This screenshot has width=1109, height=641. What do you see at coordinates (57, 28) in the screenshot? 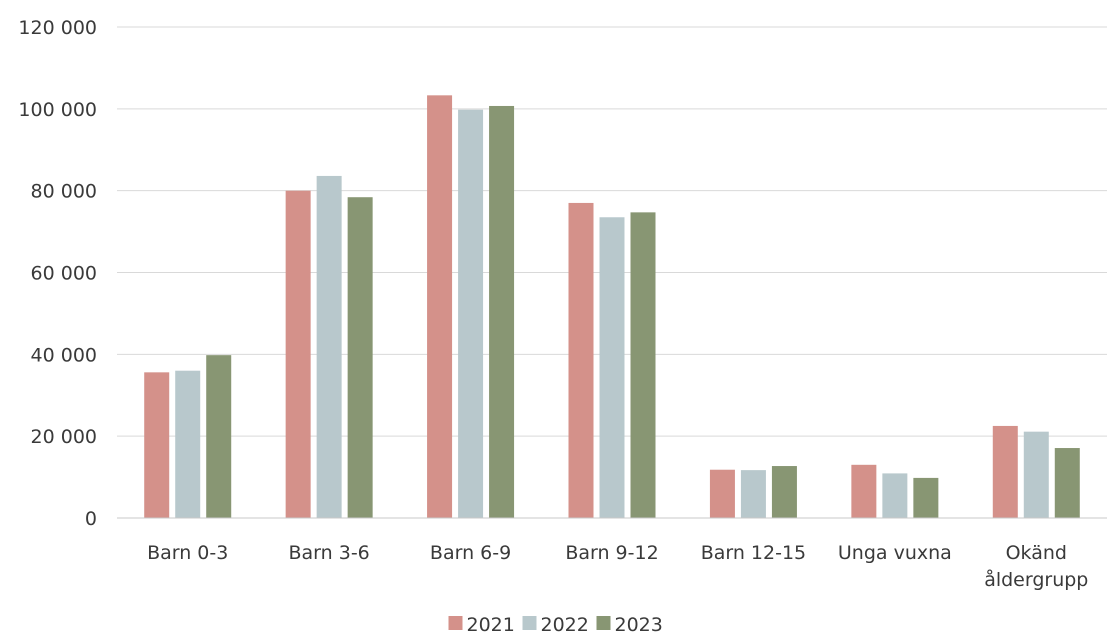
I see `y-tick-label: 120 000` at bounding box center [57, 28].